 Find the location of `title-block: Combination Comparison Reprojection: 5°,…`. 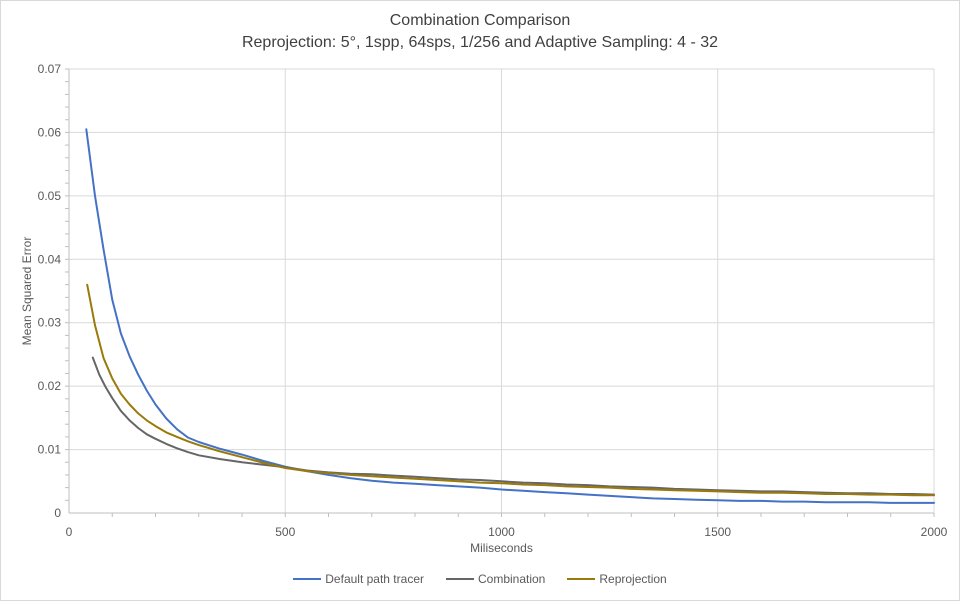

title-block: Combination Comparison Reprojection: 5°,… is located at coordinates (480, 32).